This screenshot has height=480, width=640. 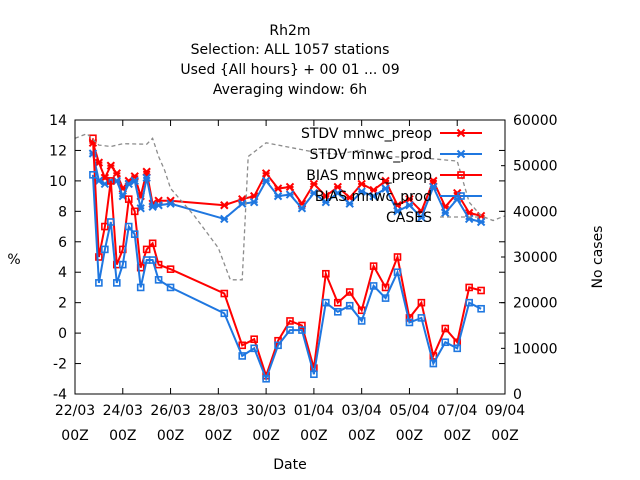 What do you see at coordinates (58, 182) in the screenshot?
I see `y-tick-label: 10` at bounding box center [58, 182].